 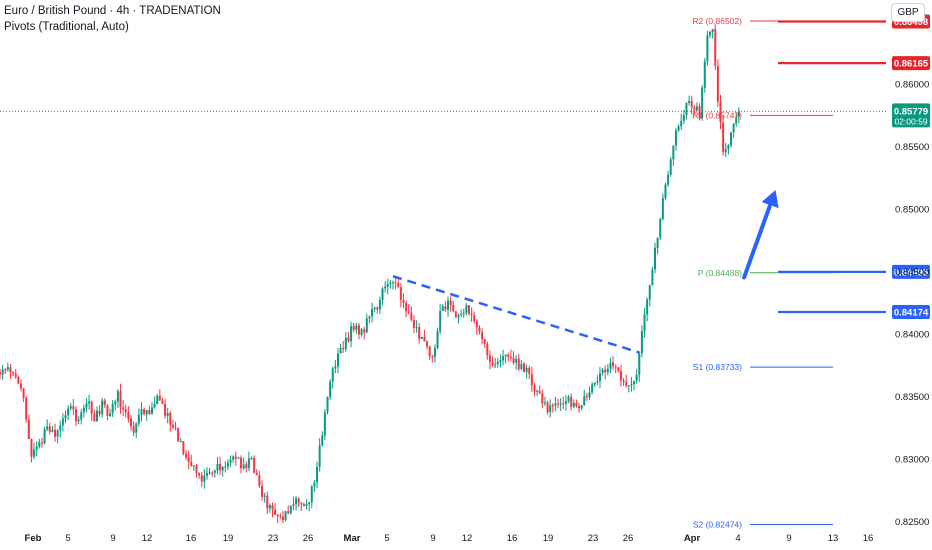 I want to click on current-price-text: 0.85779, so click(x=911, y=111).